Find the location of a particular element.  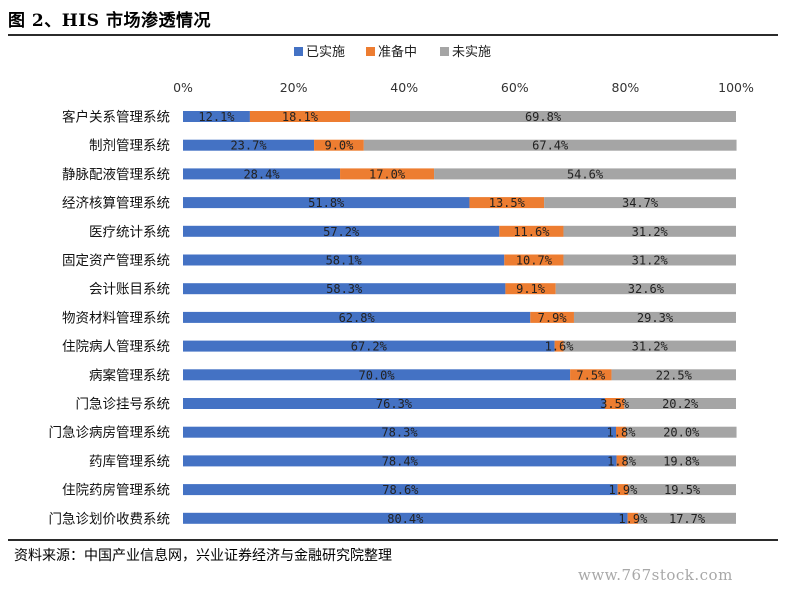

category-label: 制剂管理系统 is located at coordinates (129, 146).